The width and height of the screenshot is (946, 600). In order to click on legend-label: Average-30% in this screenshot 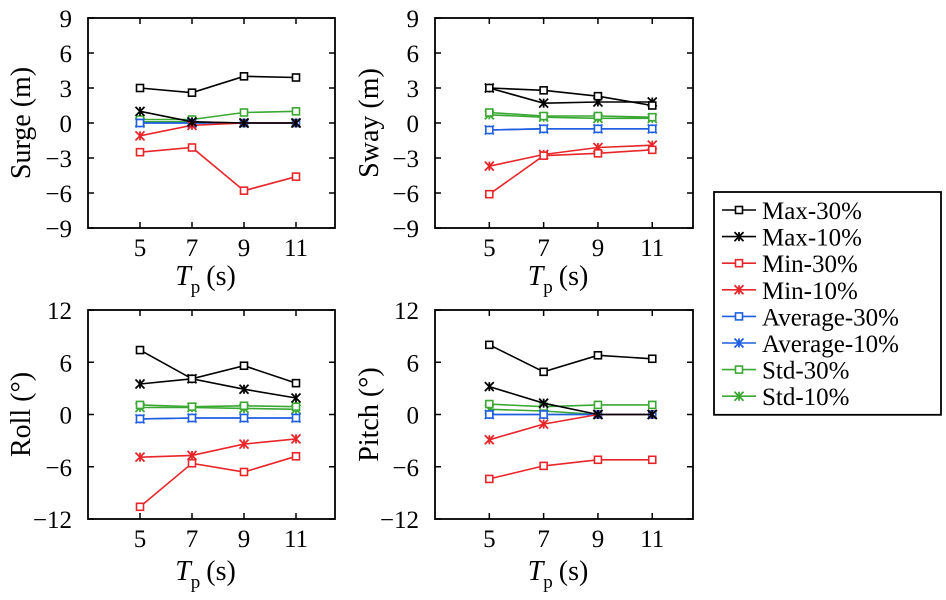, I will do `click(830, 317)`.